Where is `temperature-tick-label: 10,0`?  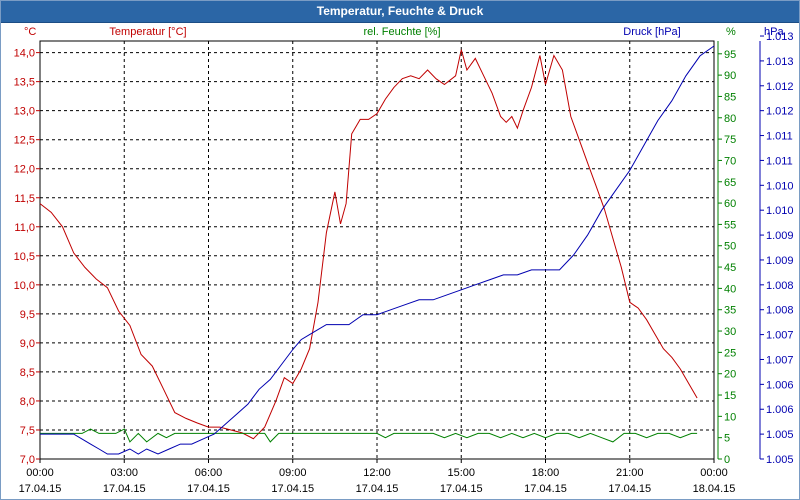 temperature-tick-label: 10,0 is located at coordinates (24, 286).